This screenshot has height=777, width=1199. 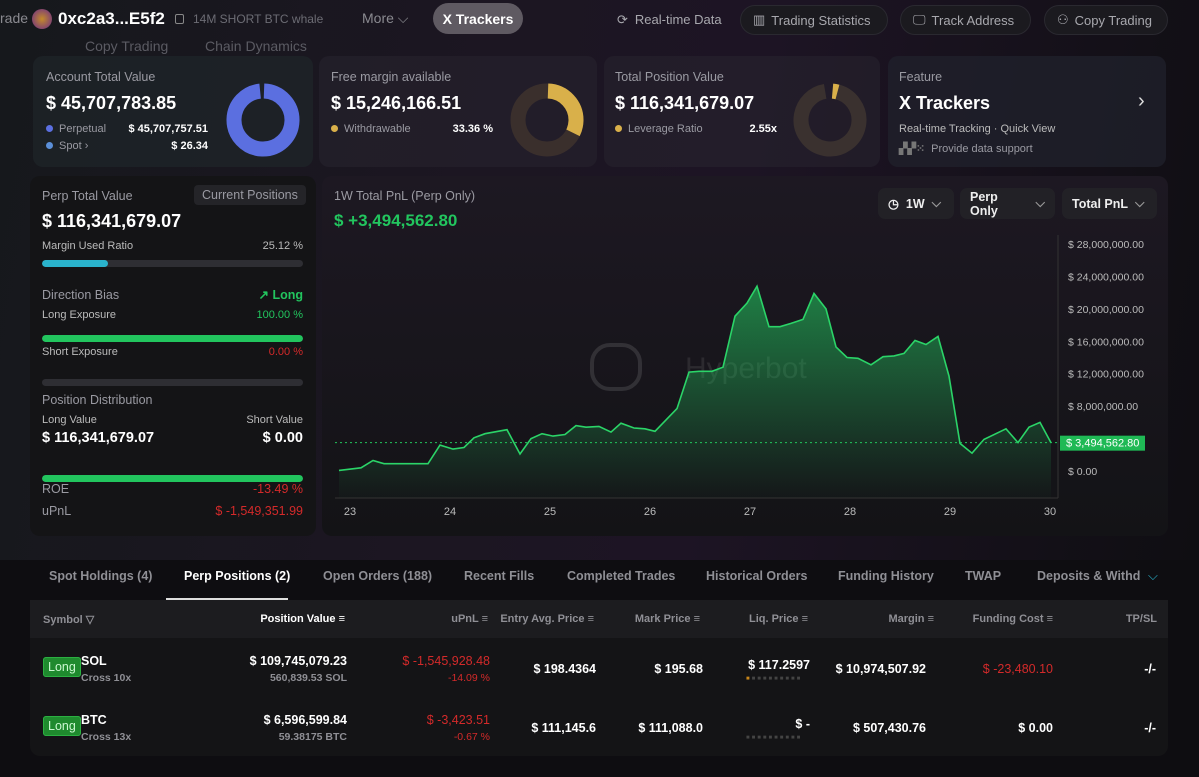 What do you see at coordinates (258, 19) in the screenshot?
I see `wallet-alias: 14M SHORT BTC whale` at bounding box center [258, 19].